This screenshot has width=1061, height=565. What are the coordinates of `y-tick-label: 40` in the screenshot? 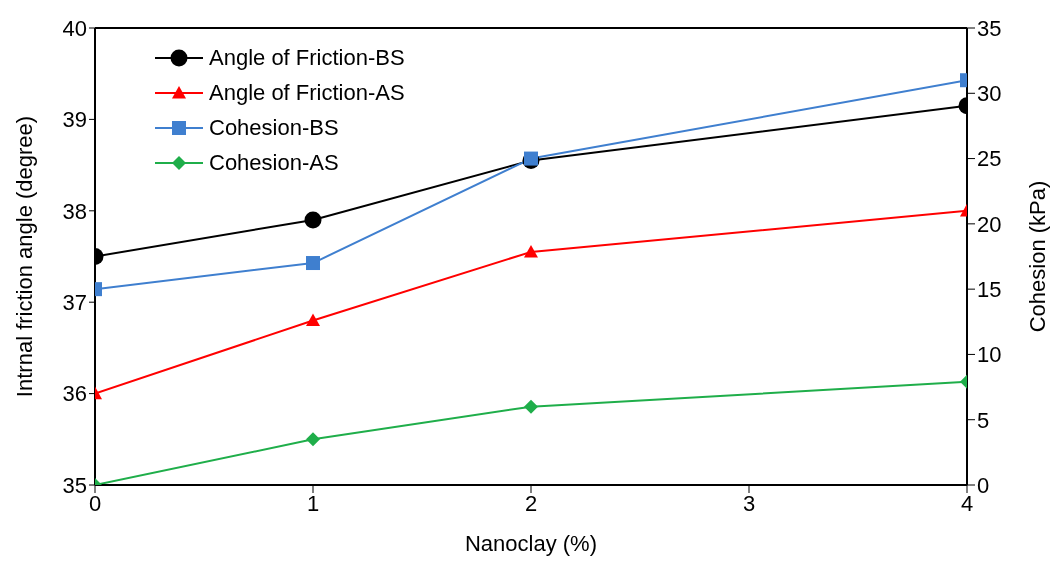 It's located at (74, 28).